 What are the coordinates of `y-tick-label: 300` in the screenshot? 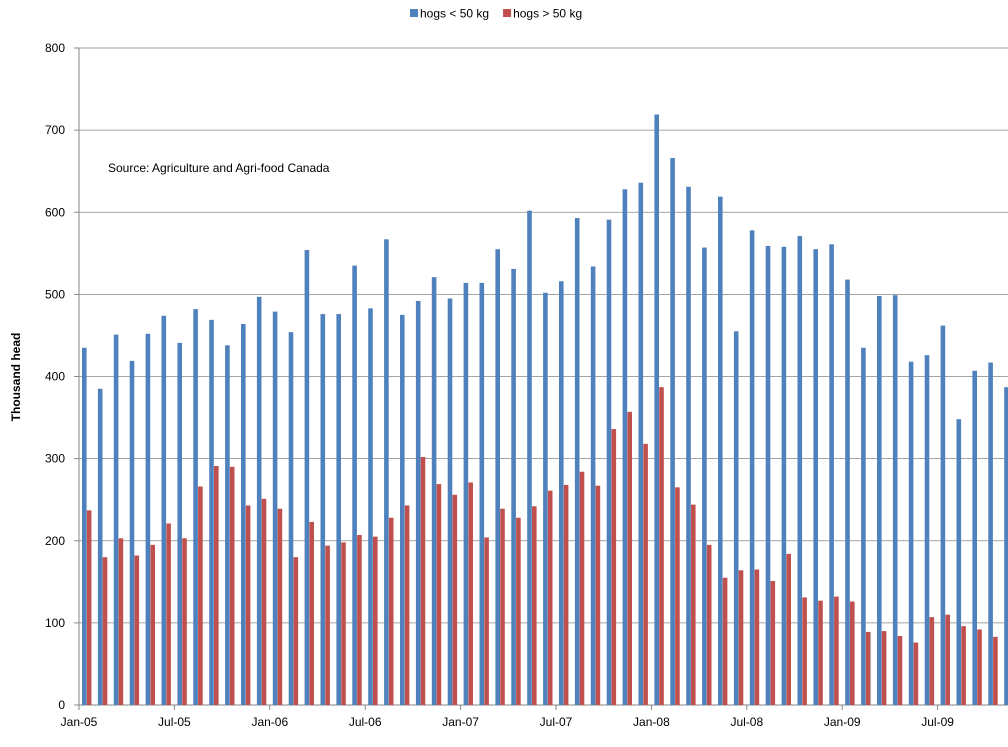 It's located at (55, 459).